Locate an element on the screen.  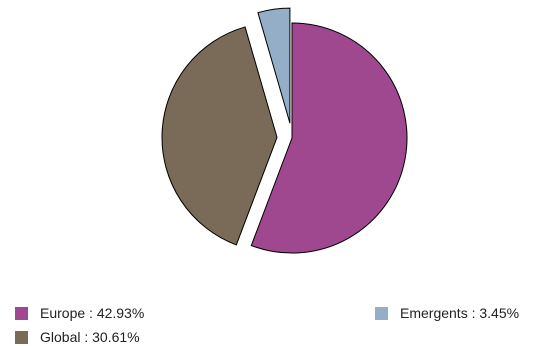
legend-item-europe: Europe : 42.93% is located at coordinates (79, 313).